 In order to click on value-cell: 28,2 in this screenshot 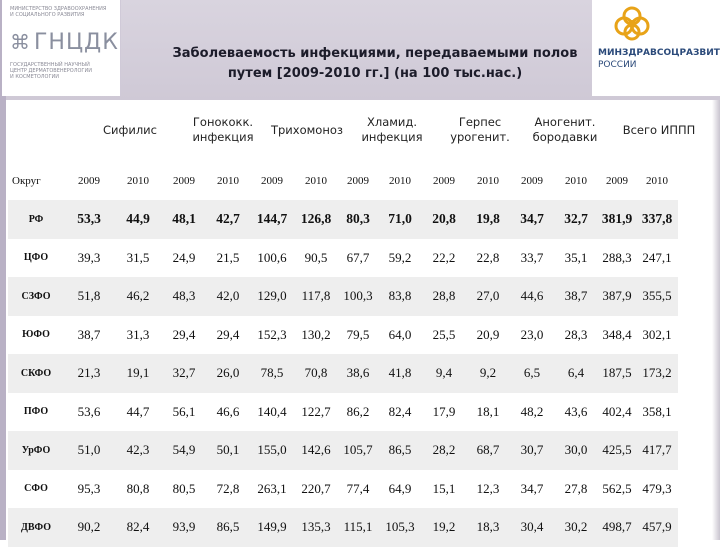, I will do `click(444, 450)`.